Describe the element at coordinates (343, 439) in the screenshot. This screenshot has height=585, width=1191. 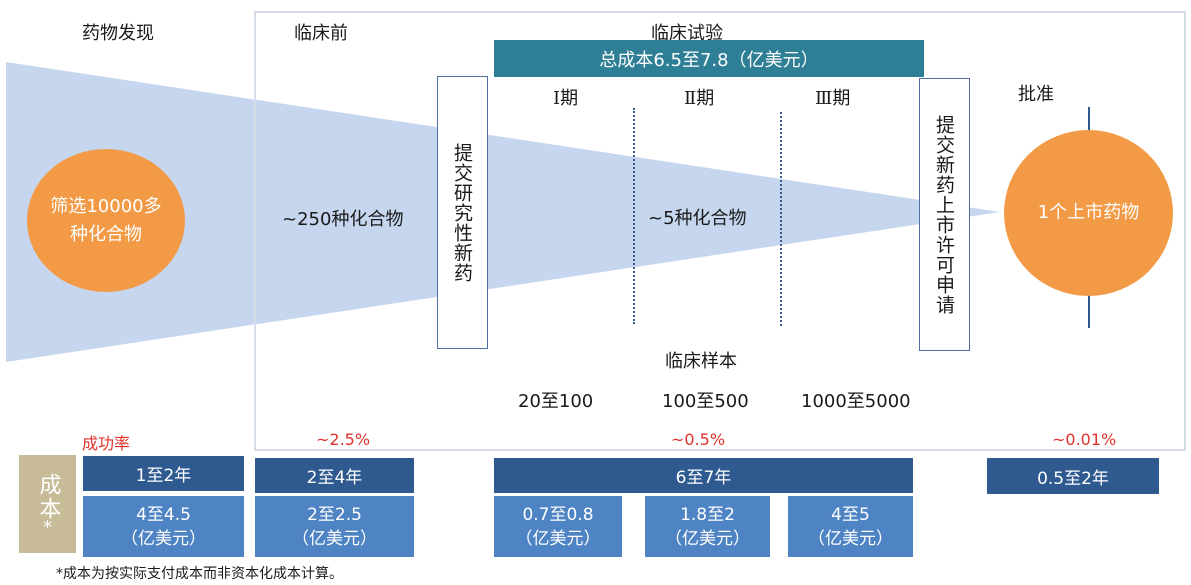
I see `success-rate-preclinical: ~2.5%` at that location.